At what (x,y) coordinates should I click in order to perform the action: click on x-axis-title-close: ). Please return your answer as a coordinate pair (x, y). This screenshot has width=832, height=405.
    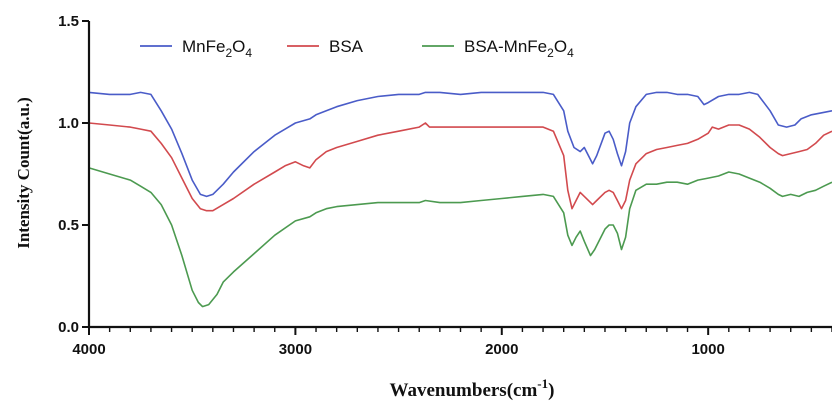
    Looking at the image, I should click on (551, 390).